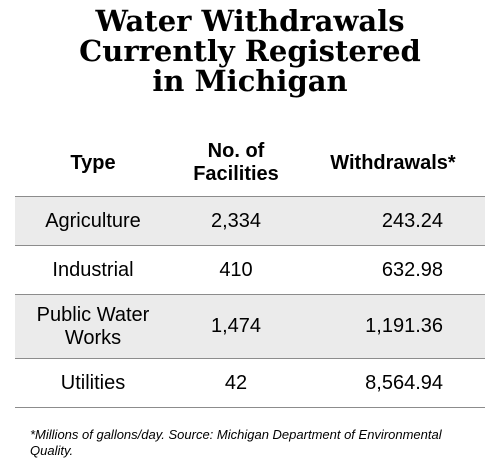  I want to click on table-row: Industrial 410 632.98, so click(250, 270).